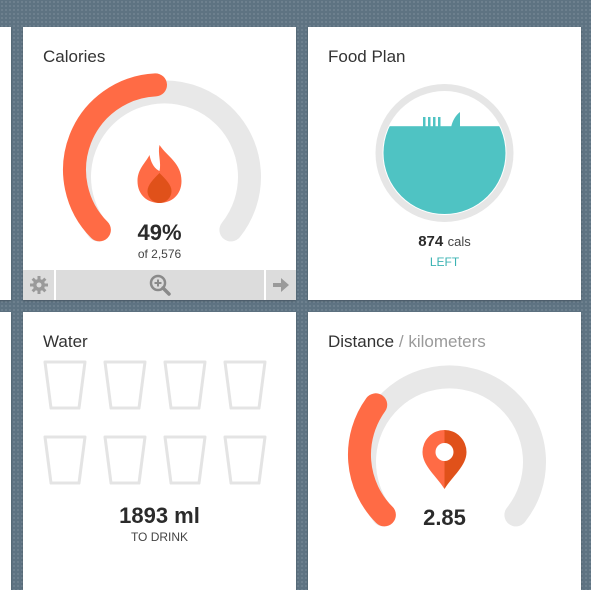 The width and height of the screenshot is (591, 590). I want to click on food-plan-title: Food Plan, so click(367, 56).